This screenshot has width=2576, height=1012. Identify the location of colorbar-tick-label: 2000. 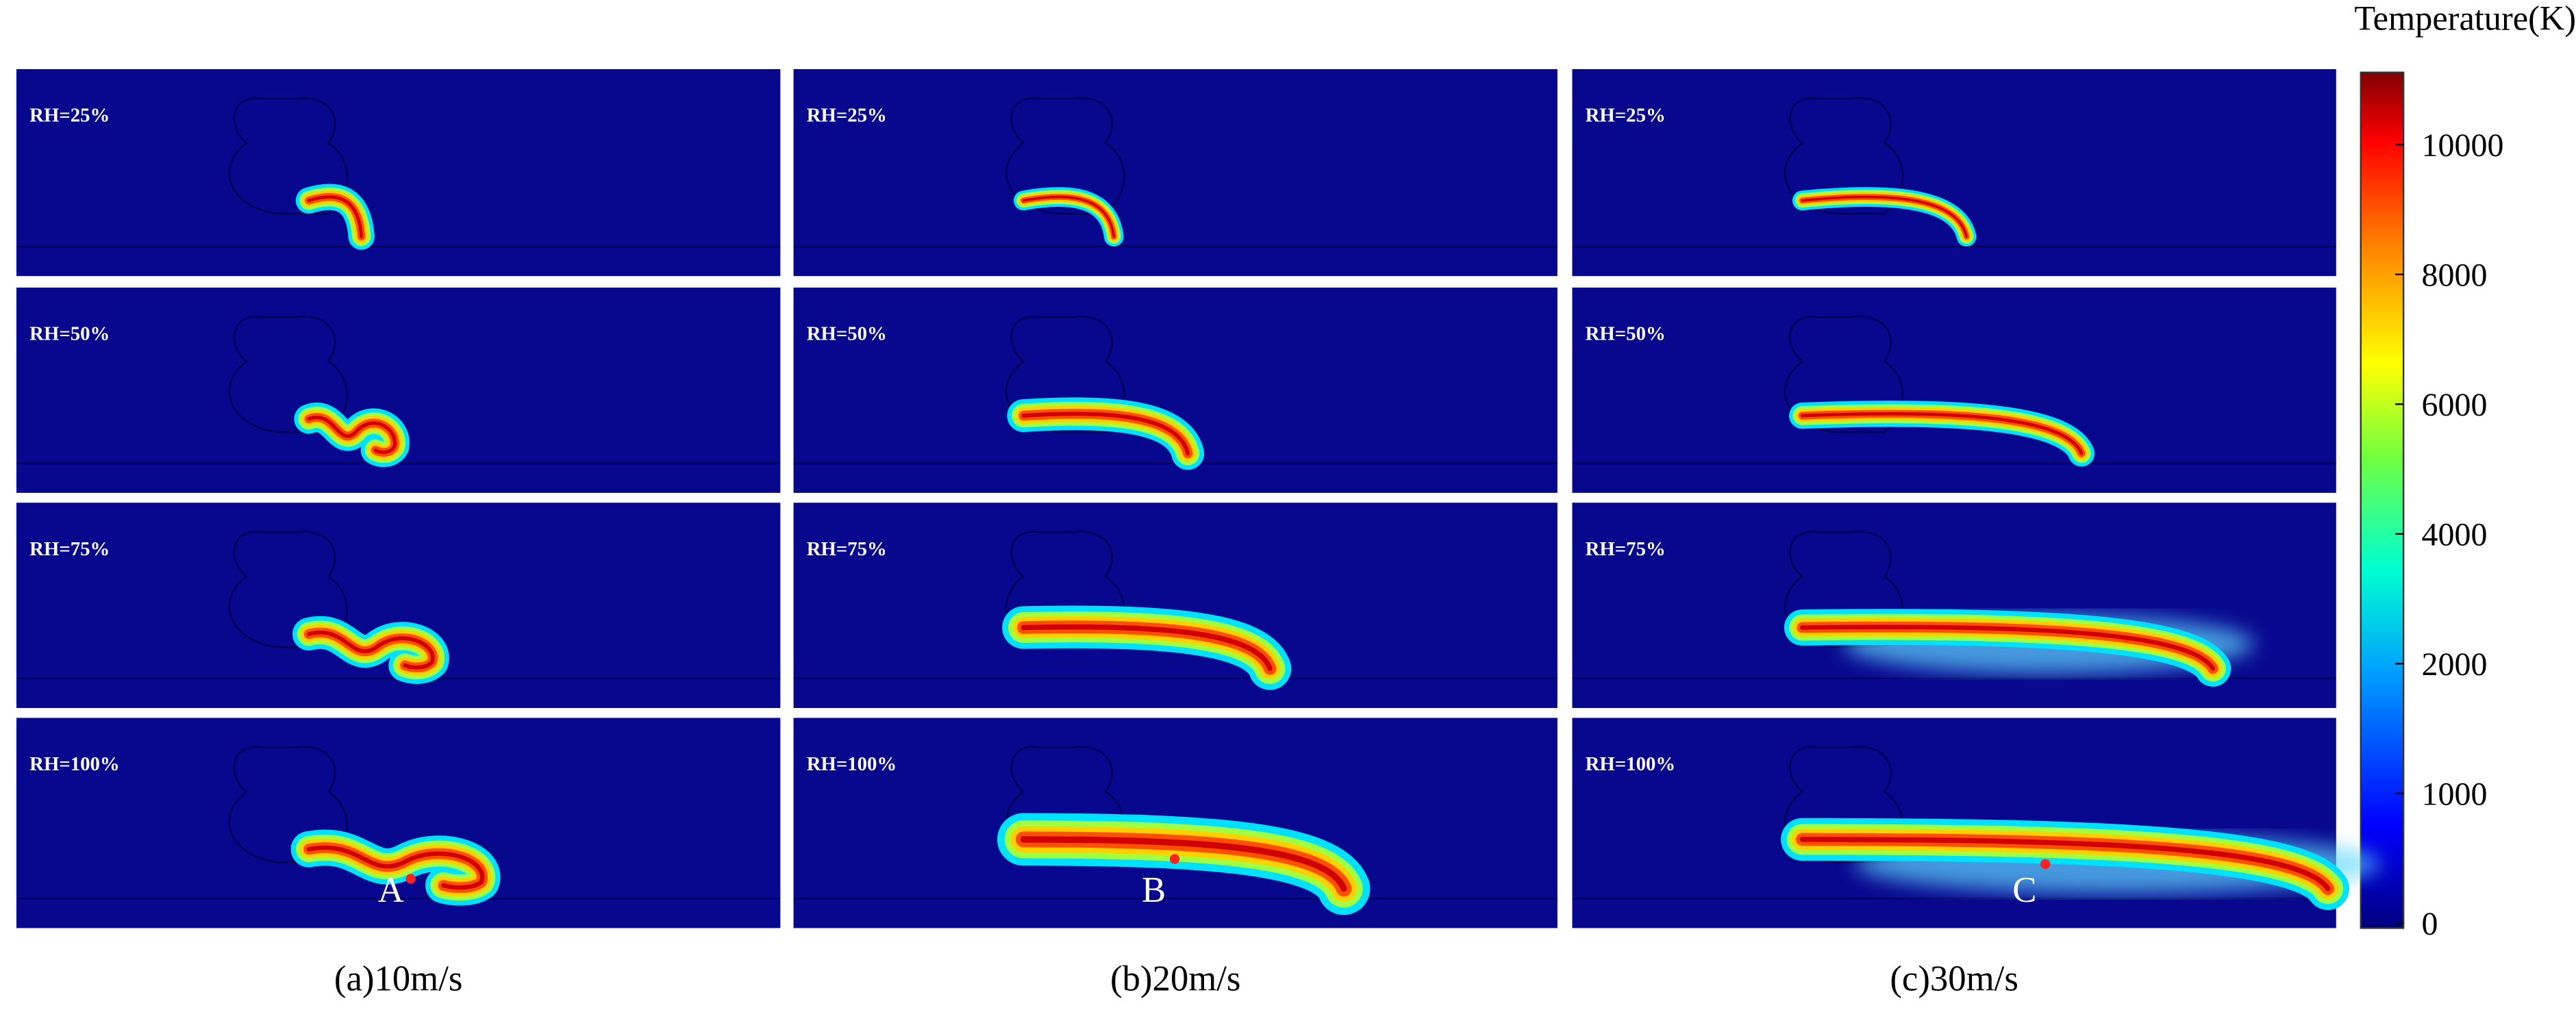
(2455, 664).